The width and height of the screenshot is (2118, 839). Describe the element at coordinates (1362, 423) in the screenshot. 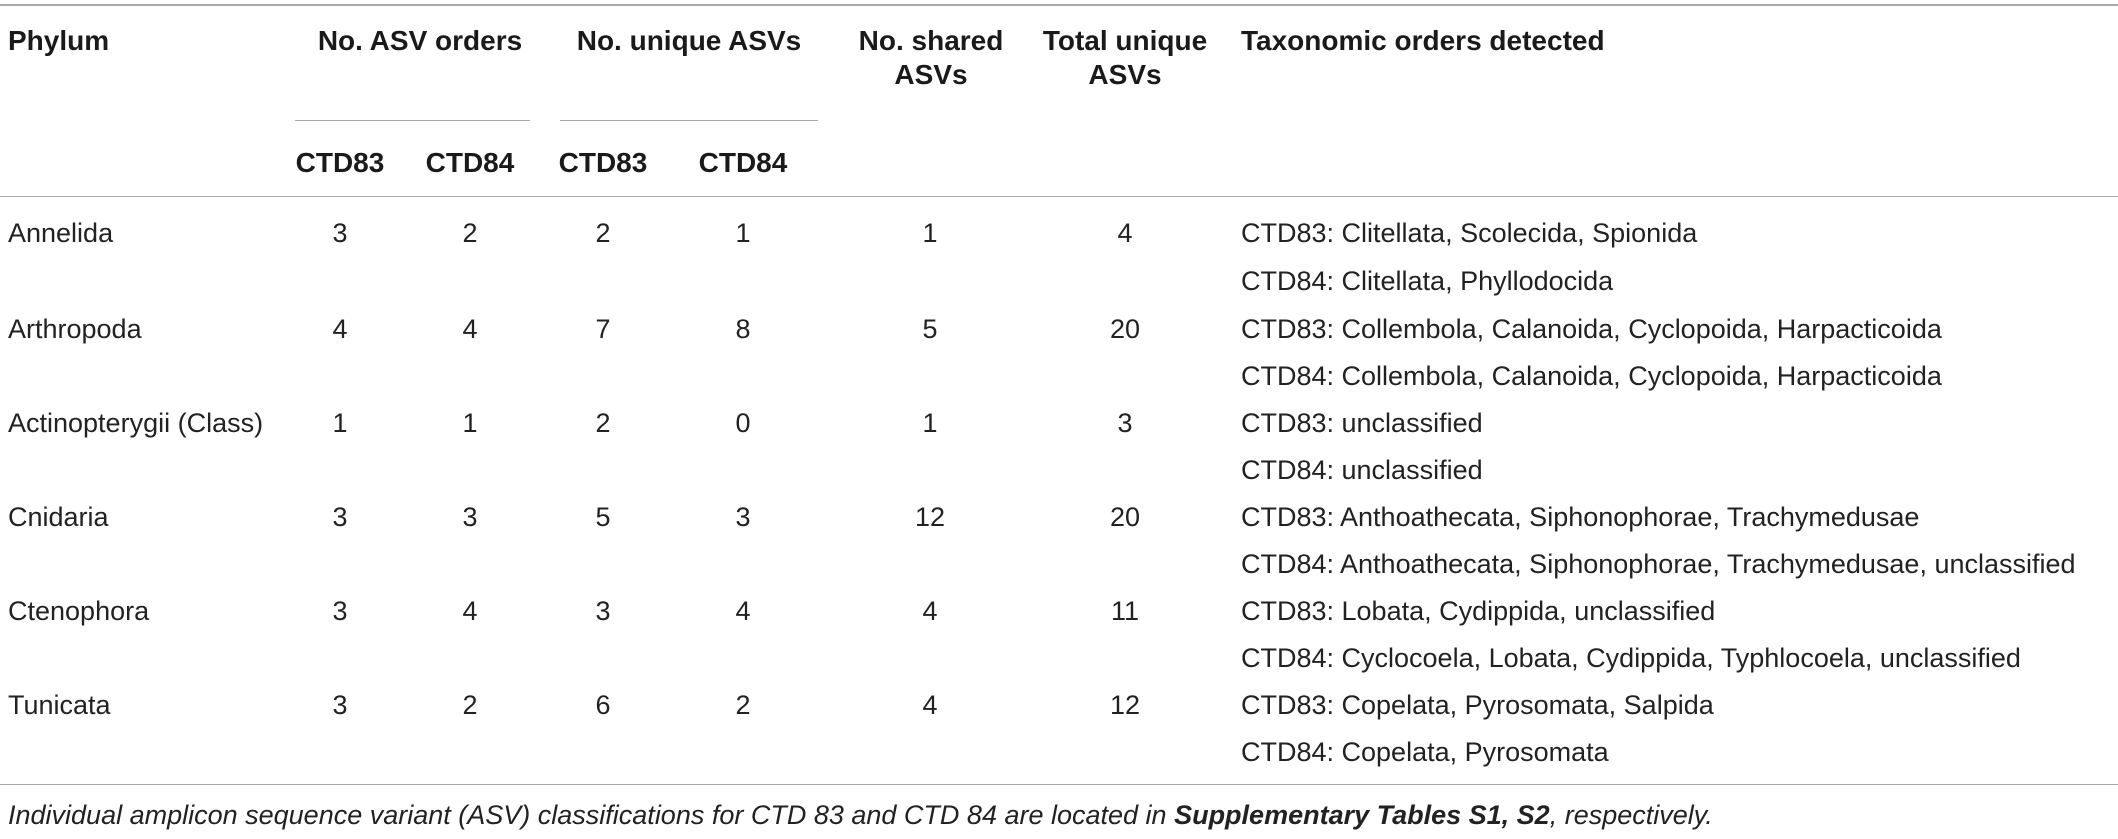

I see `cell-taxa-ctd83: CTD83: unclassified` at that location.